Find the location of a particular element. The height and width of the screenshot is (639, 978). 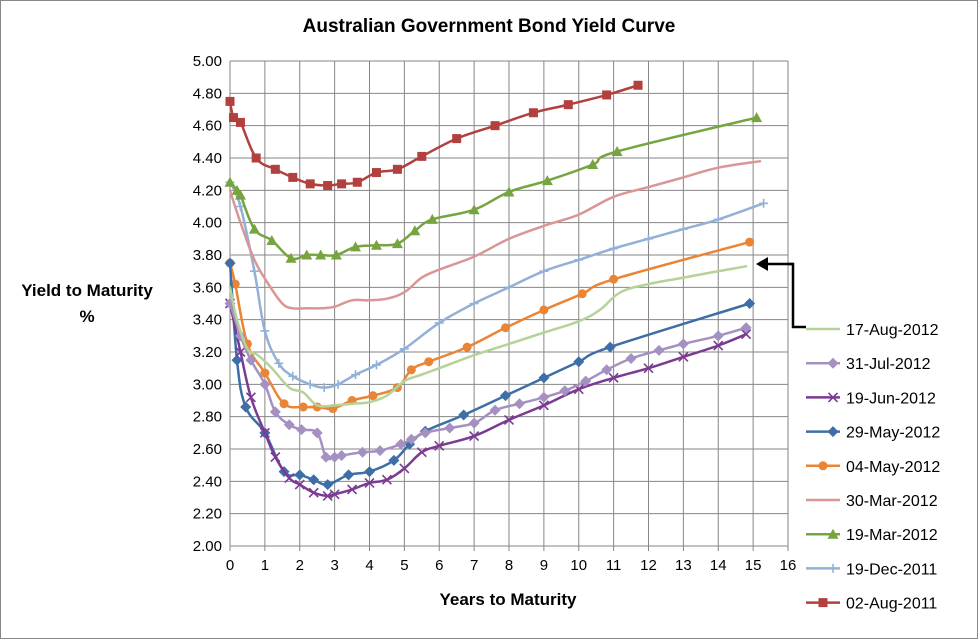

y-tick-label: 2.60 is located at coordinates (207, 449).